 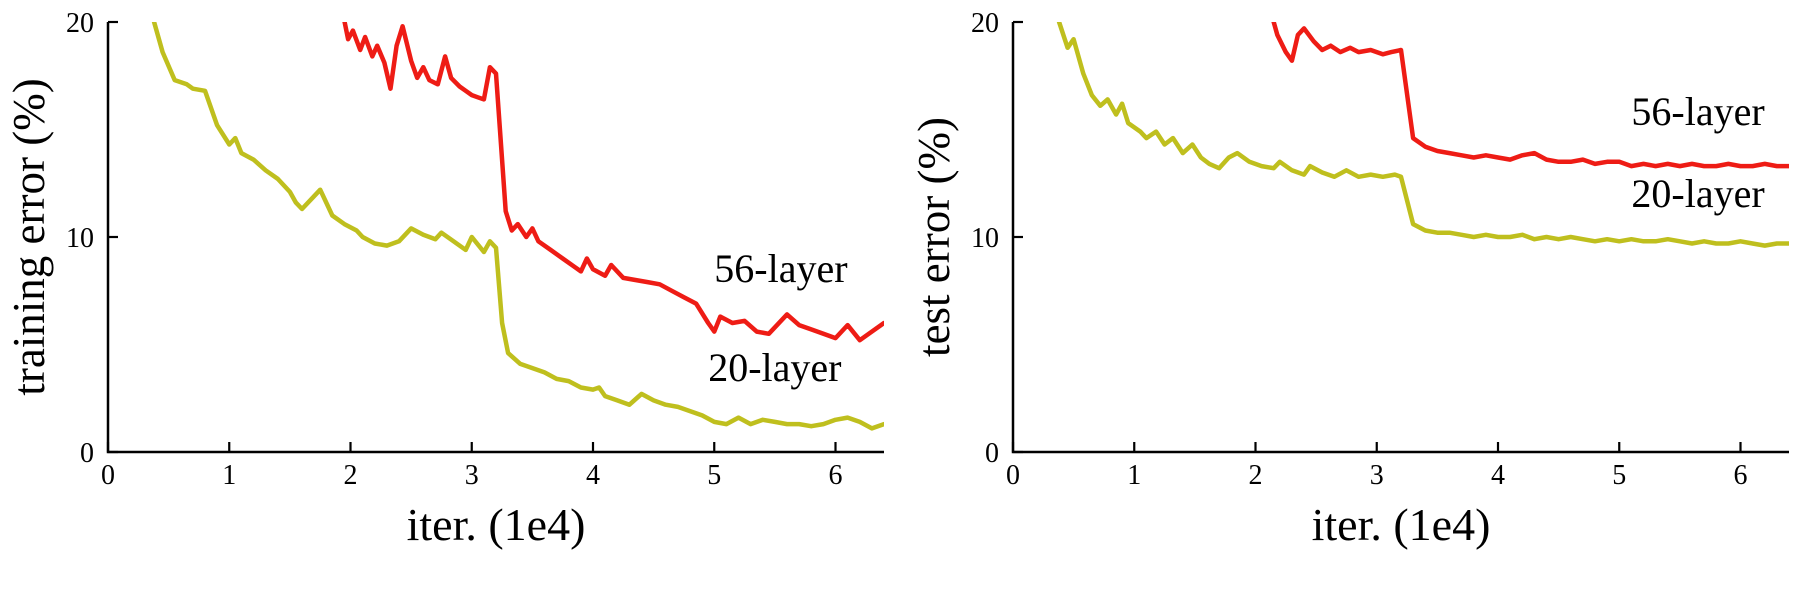 I want to click on series-line-20-layer, so click(x=1422, y=135).